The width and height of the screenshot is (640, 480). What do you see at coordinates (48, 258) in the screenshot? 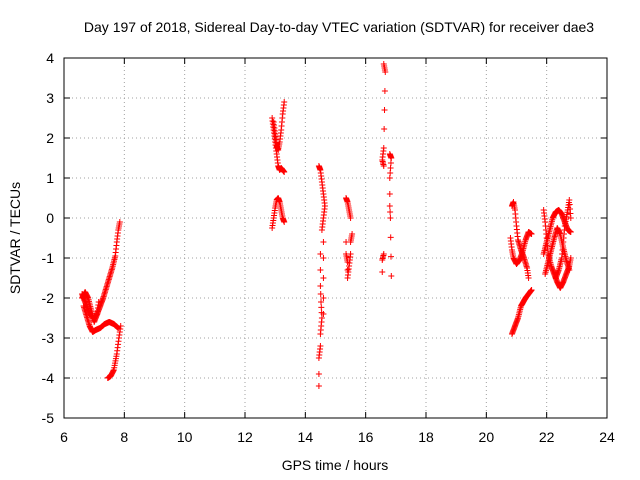
I see `y-tick-label: -1` at bounding box center [48, 258].